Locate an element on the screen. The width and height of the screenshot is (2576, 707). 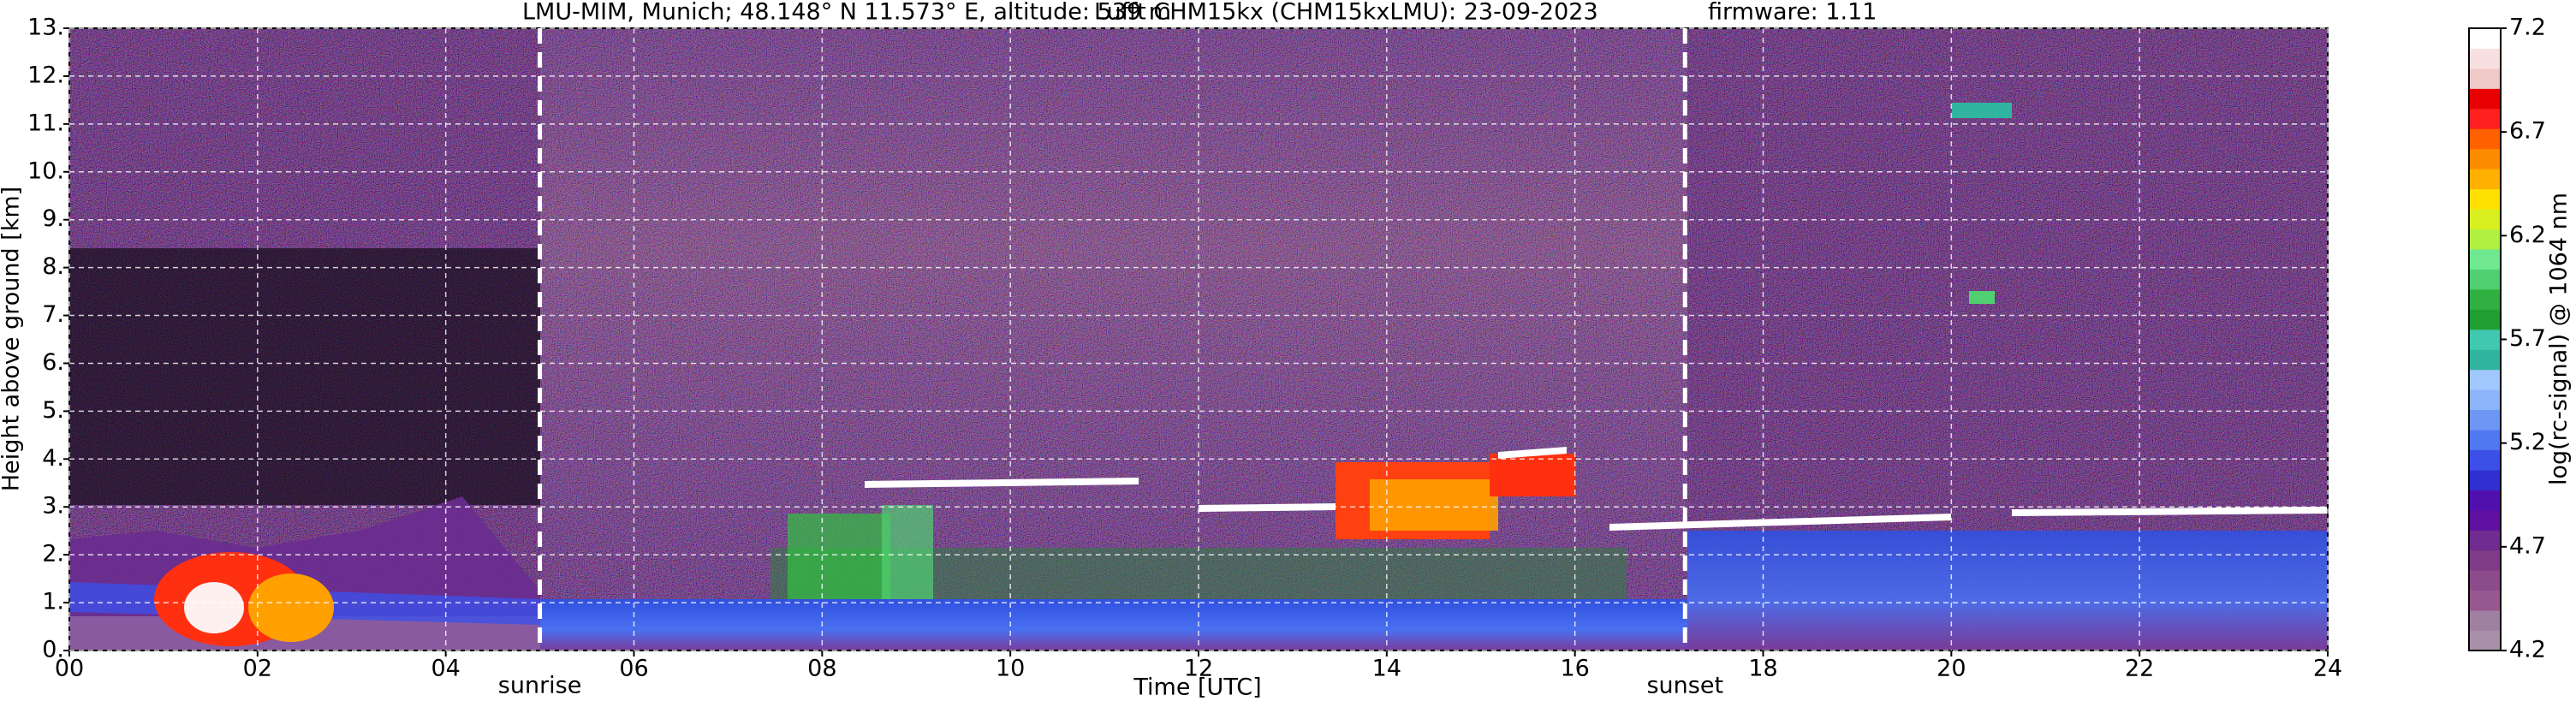
colorbar-tick-label: 6.7 is located at coordinates (2527, 131).